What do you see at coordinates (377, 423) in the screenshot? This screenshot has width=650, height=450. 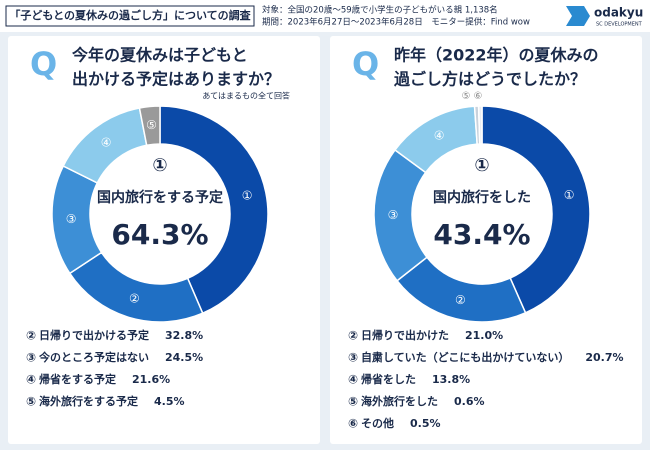 I see `legend-category: その他` at bounding box center [377, 423].